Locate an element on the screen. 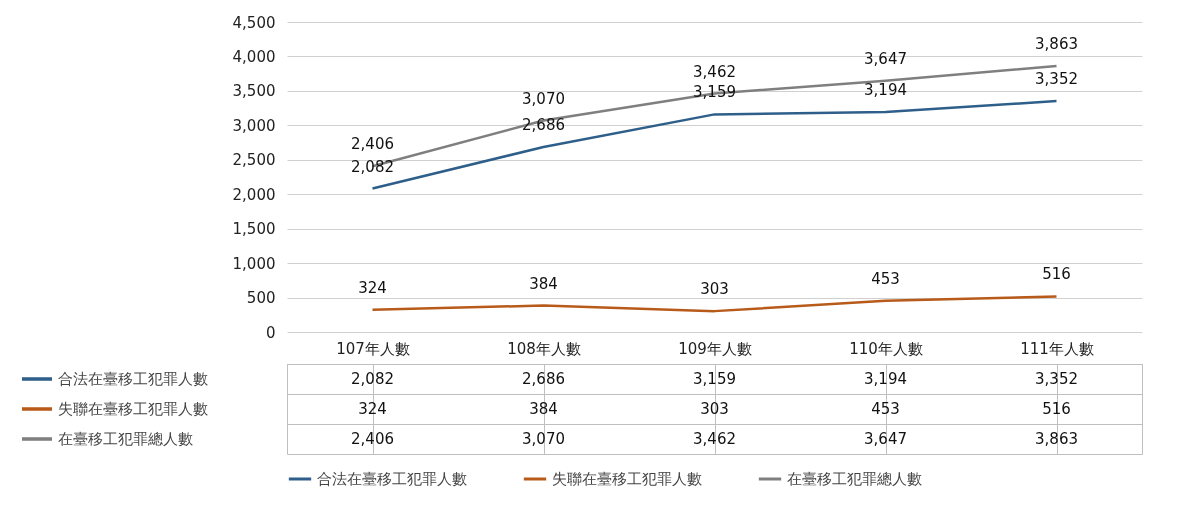  y-tick-label: 500 is located at coordinates (261, 298).